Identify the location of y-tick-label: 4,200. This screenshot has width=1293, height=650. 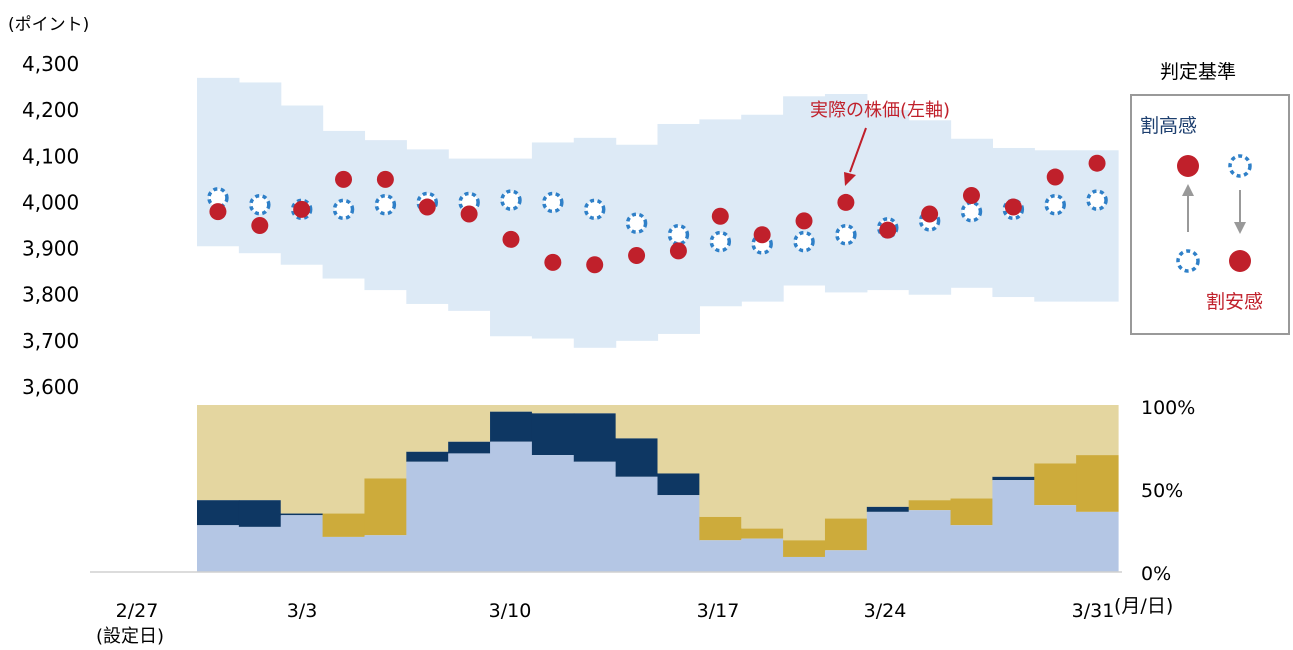
(50, 110).